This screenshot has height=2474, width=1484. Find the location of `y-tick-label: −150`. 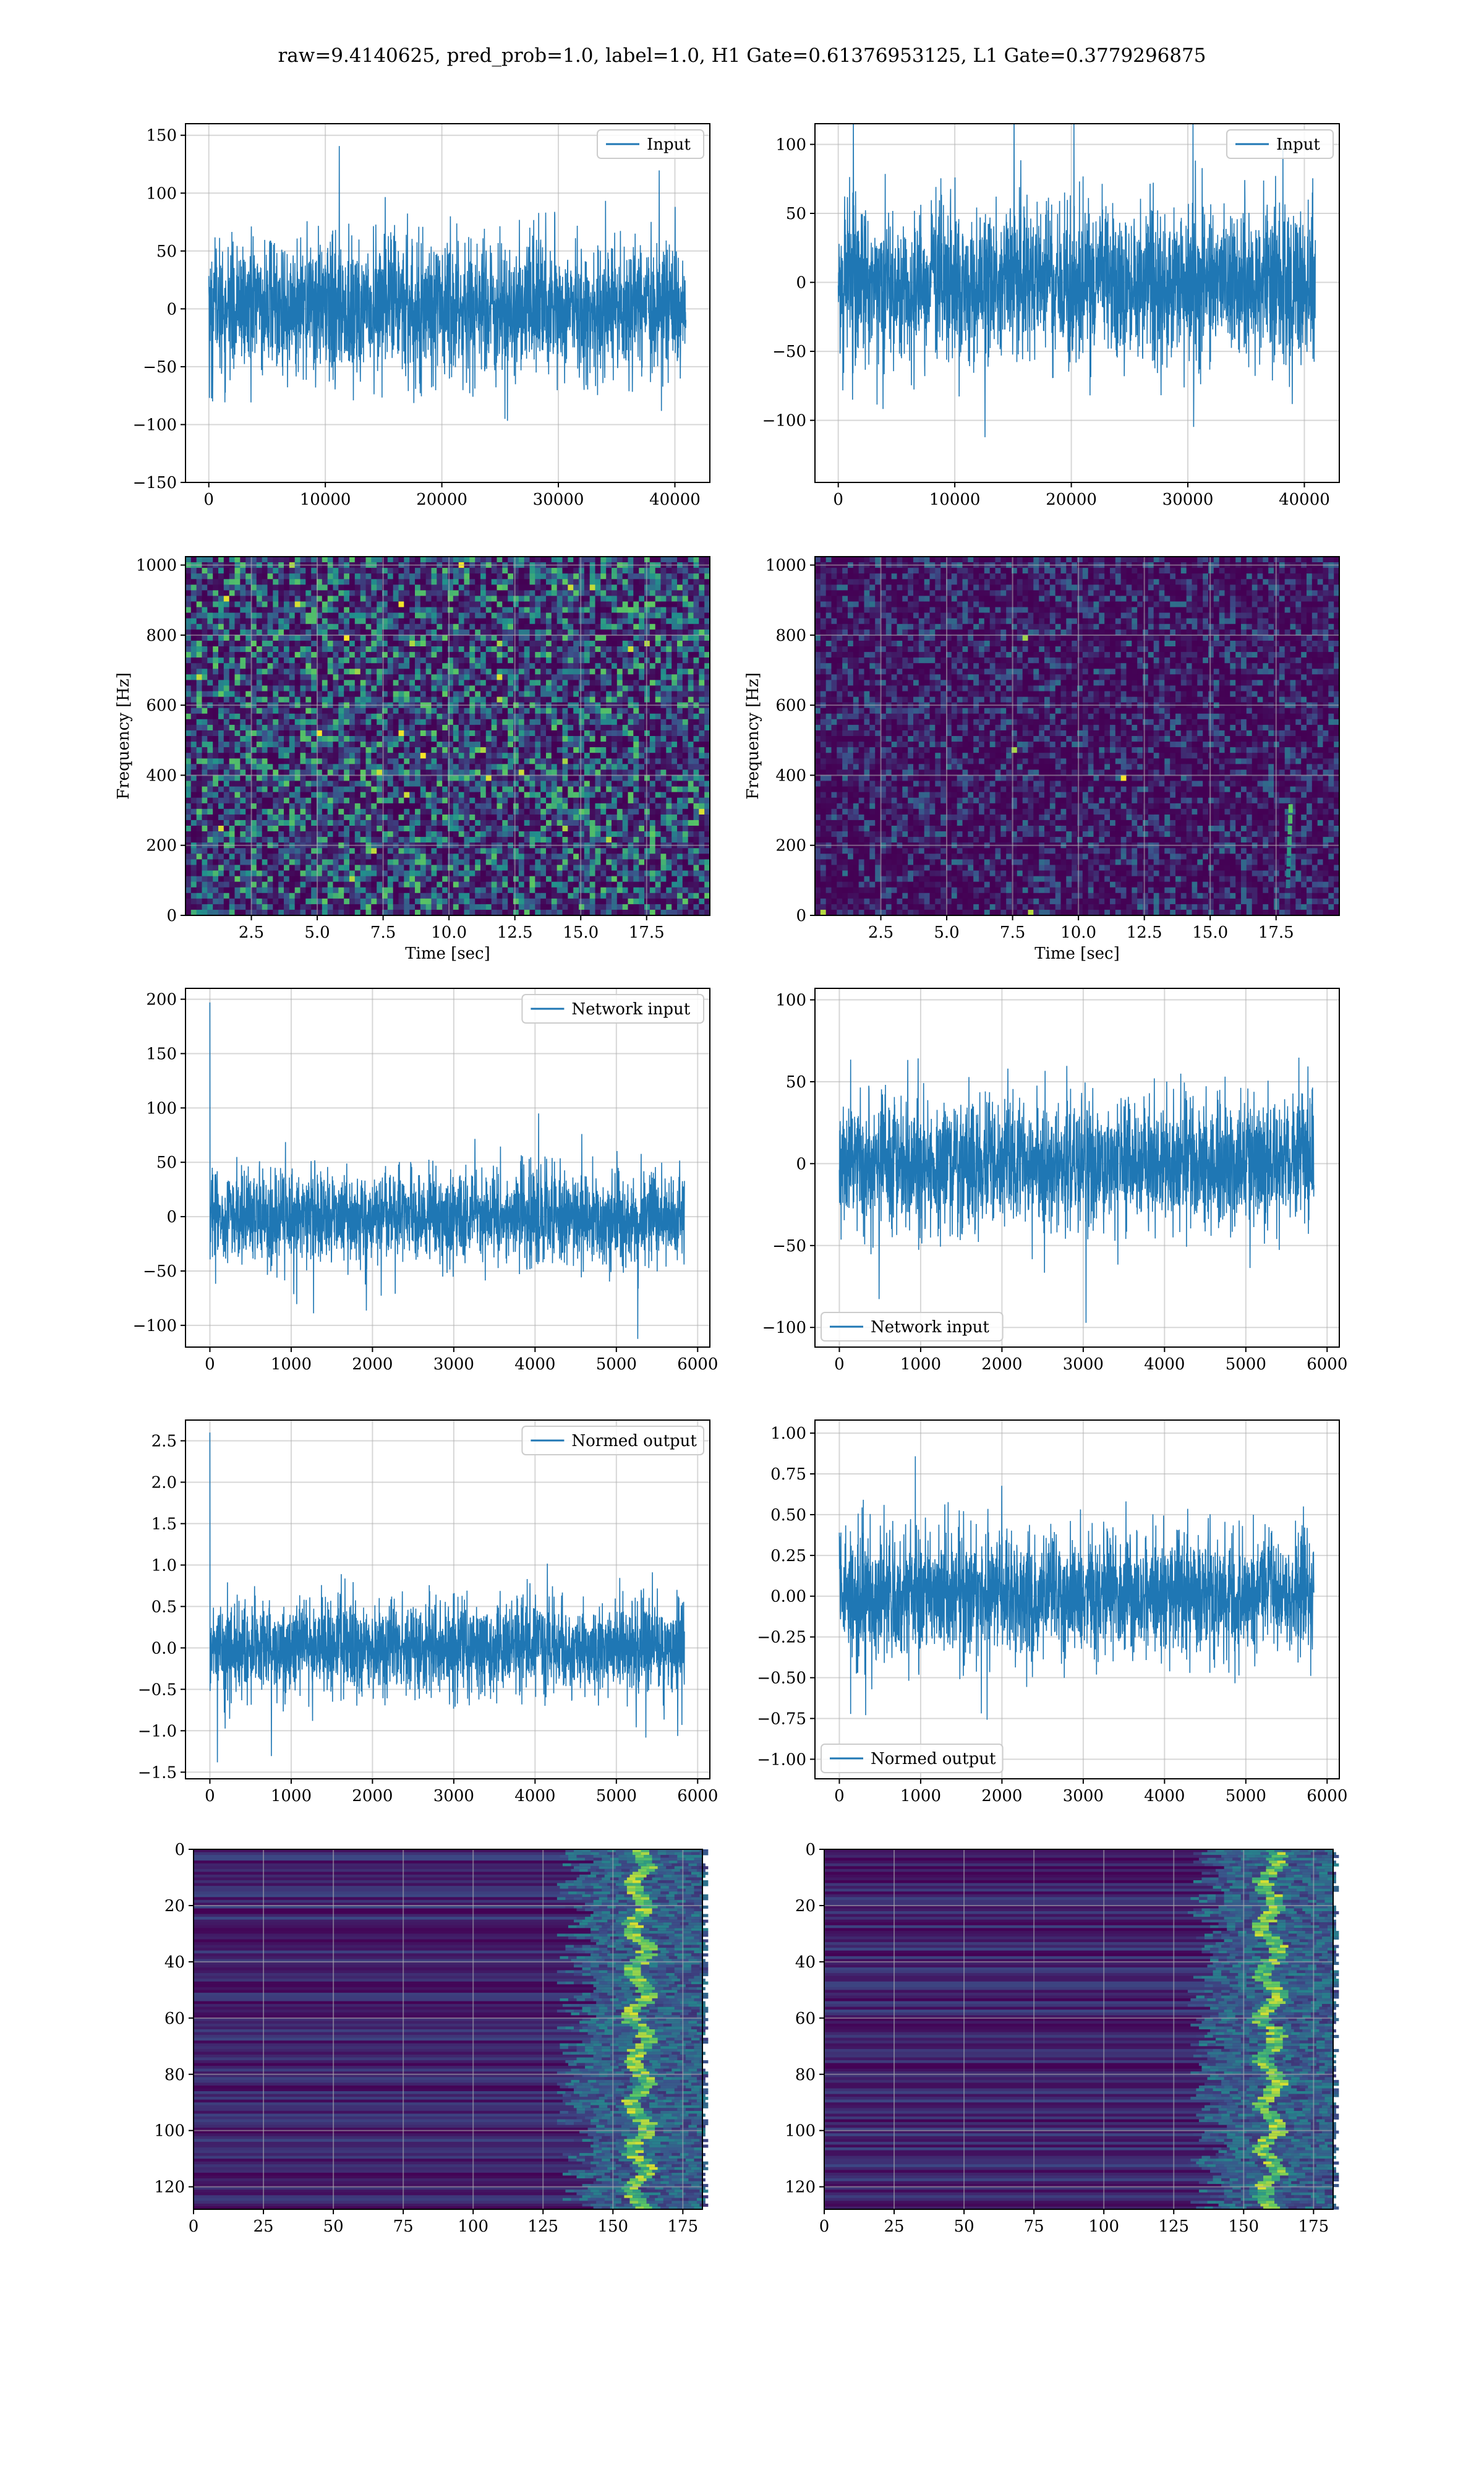

y-tick-label: −150 is located at coordinates (155, 483).